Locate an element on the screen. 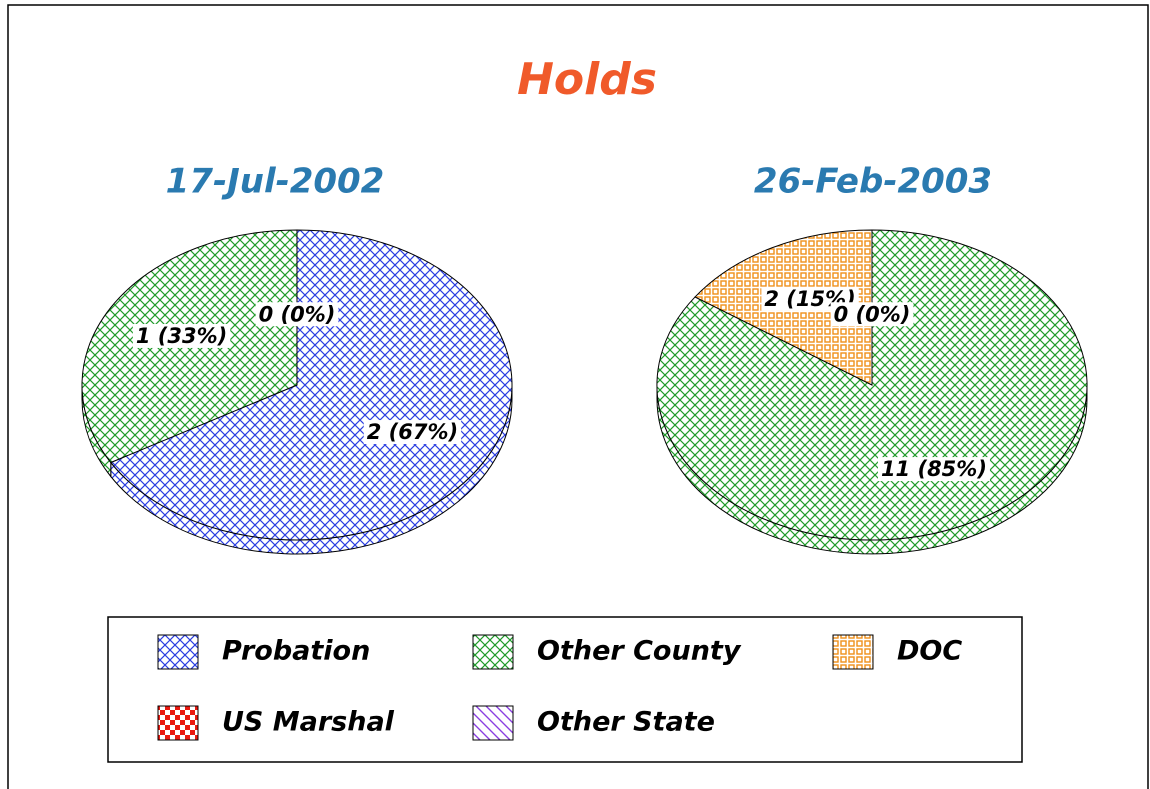 The image size is (1150, 789). legend-label: Probation is located at coordinates (296, 651).